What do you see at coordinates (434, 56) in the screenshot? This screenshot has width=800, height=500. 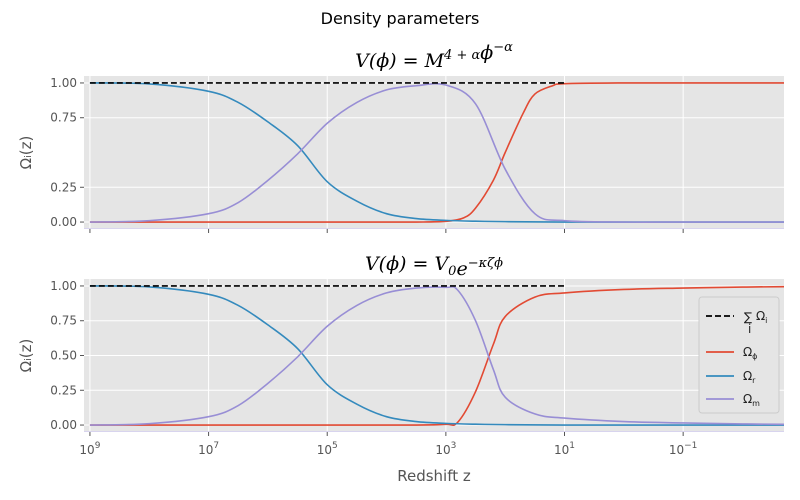 I see `panel-title: V(ϕ) = M4 + αϕ−α` at bounding box center [434, 56].